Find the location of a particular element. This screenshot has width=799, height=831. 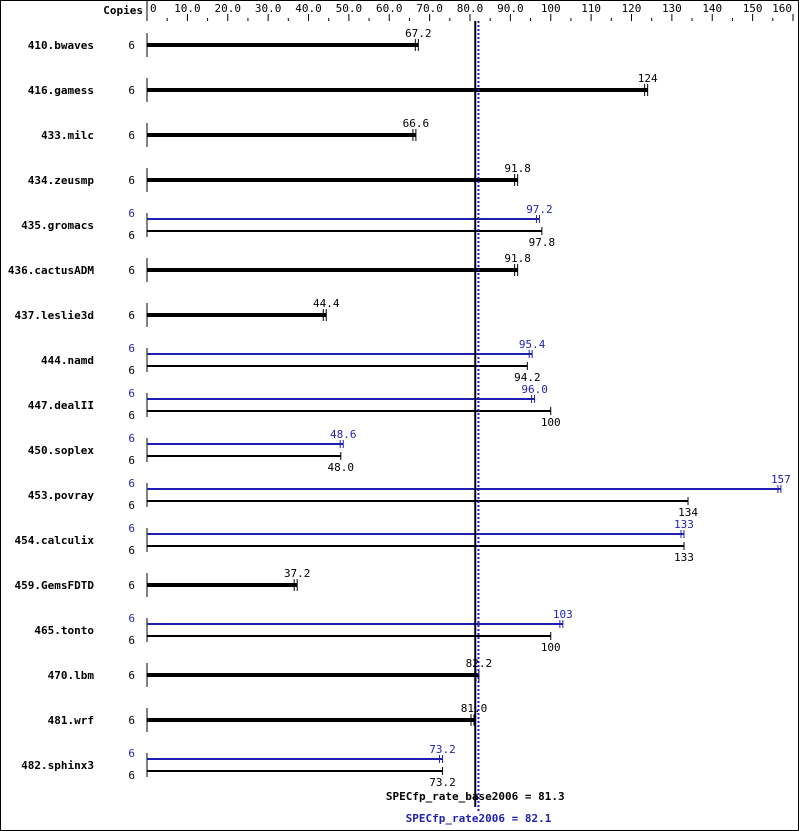

peak-value-label: 96.0 is located at coordinates (534, 389).